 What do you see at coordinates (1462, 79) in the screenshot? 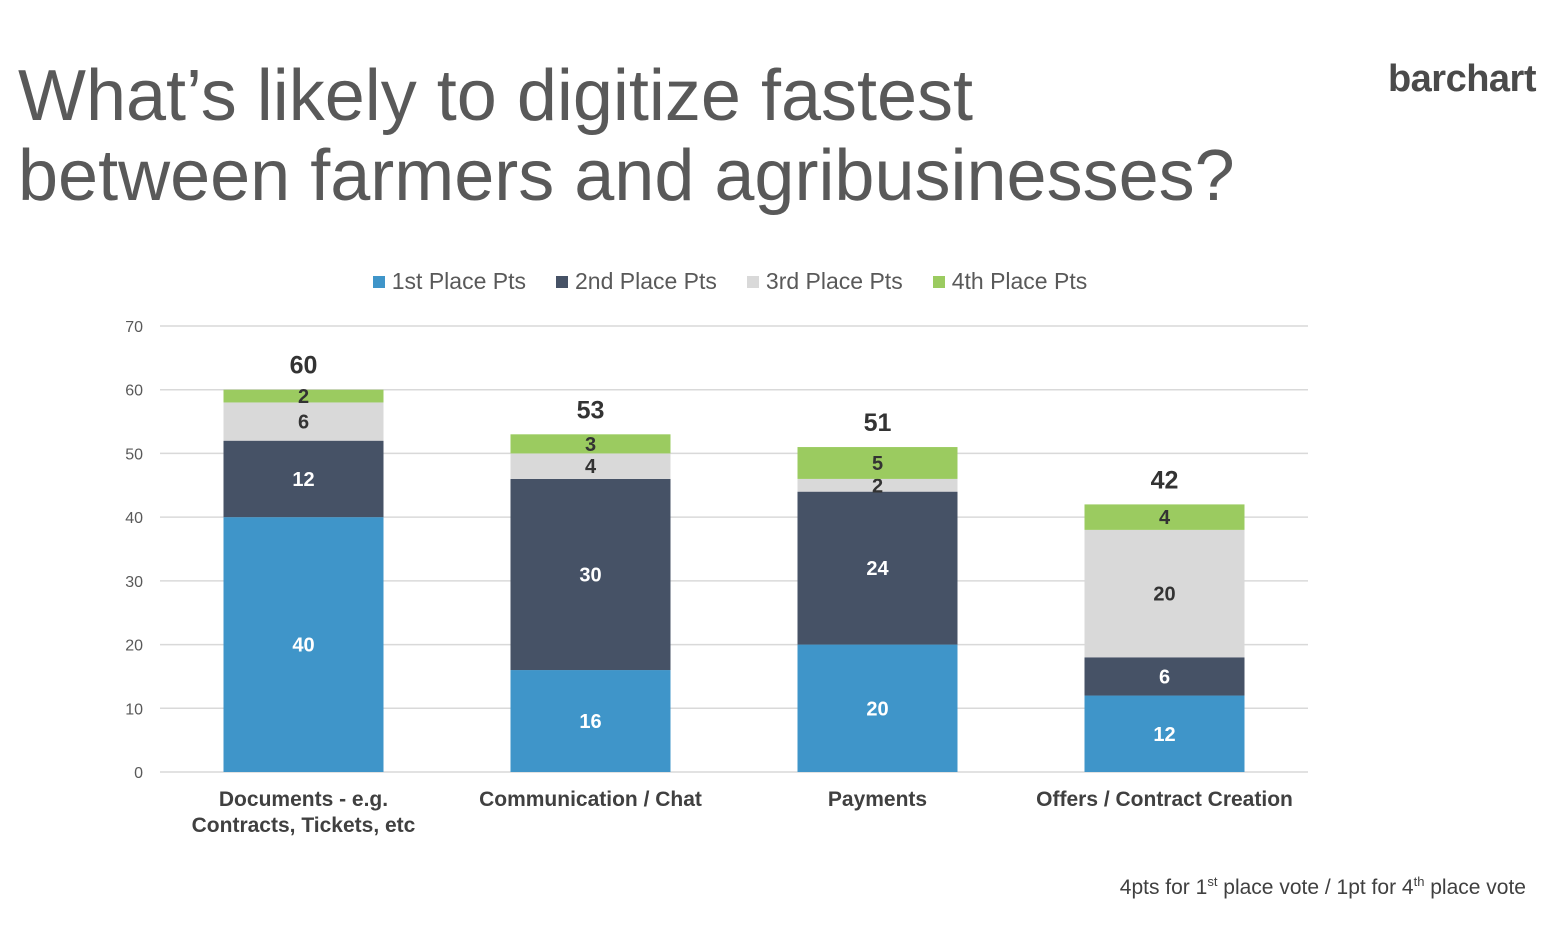
I see `barchart-logo: barchart` at bounding box center [1462, 79].